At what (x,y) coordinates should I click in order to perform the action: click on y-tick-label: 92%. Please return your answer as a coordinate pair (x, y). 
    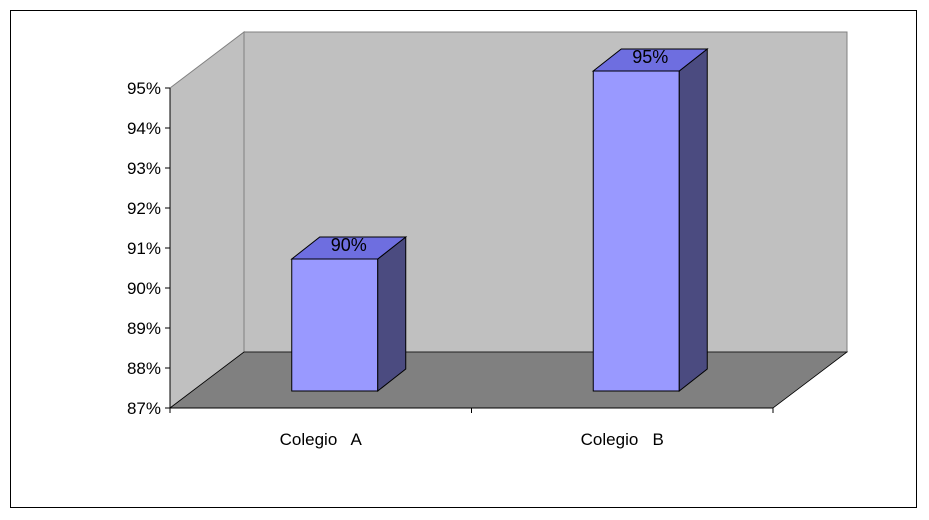
    Looking at the image, I should click on (144, 208).